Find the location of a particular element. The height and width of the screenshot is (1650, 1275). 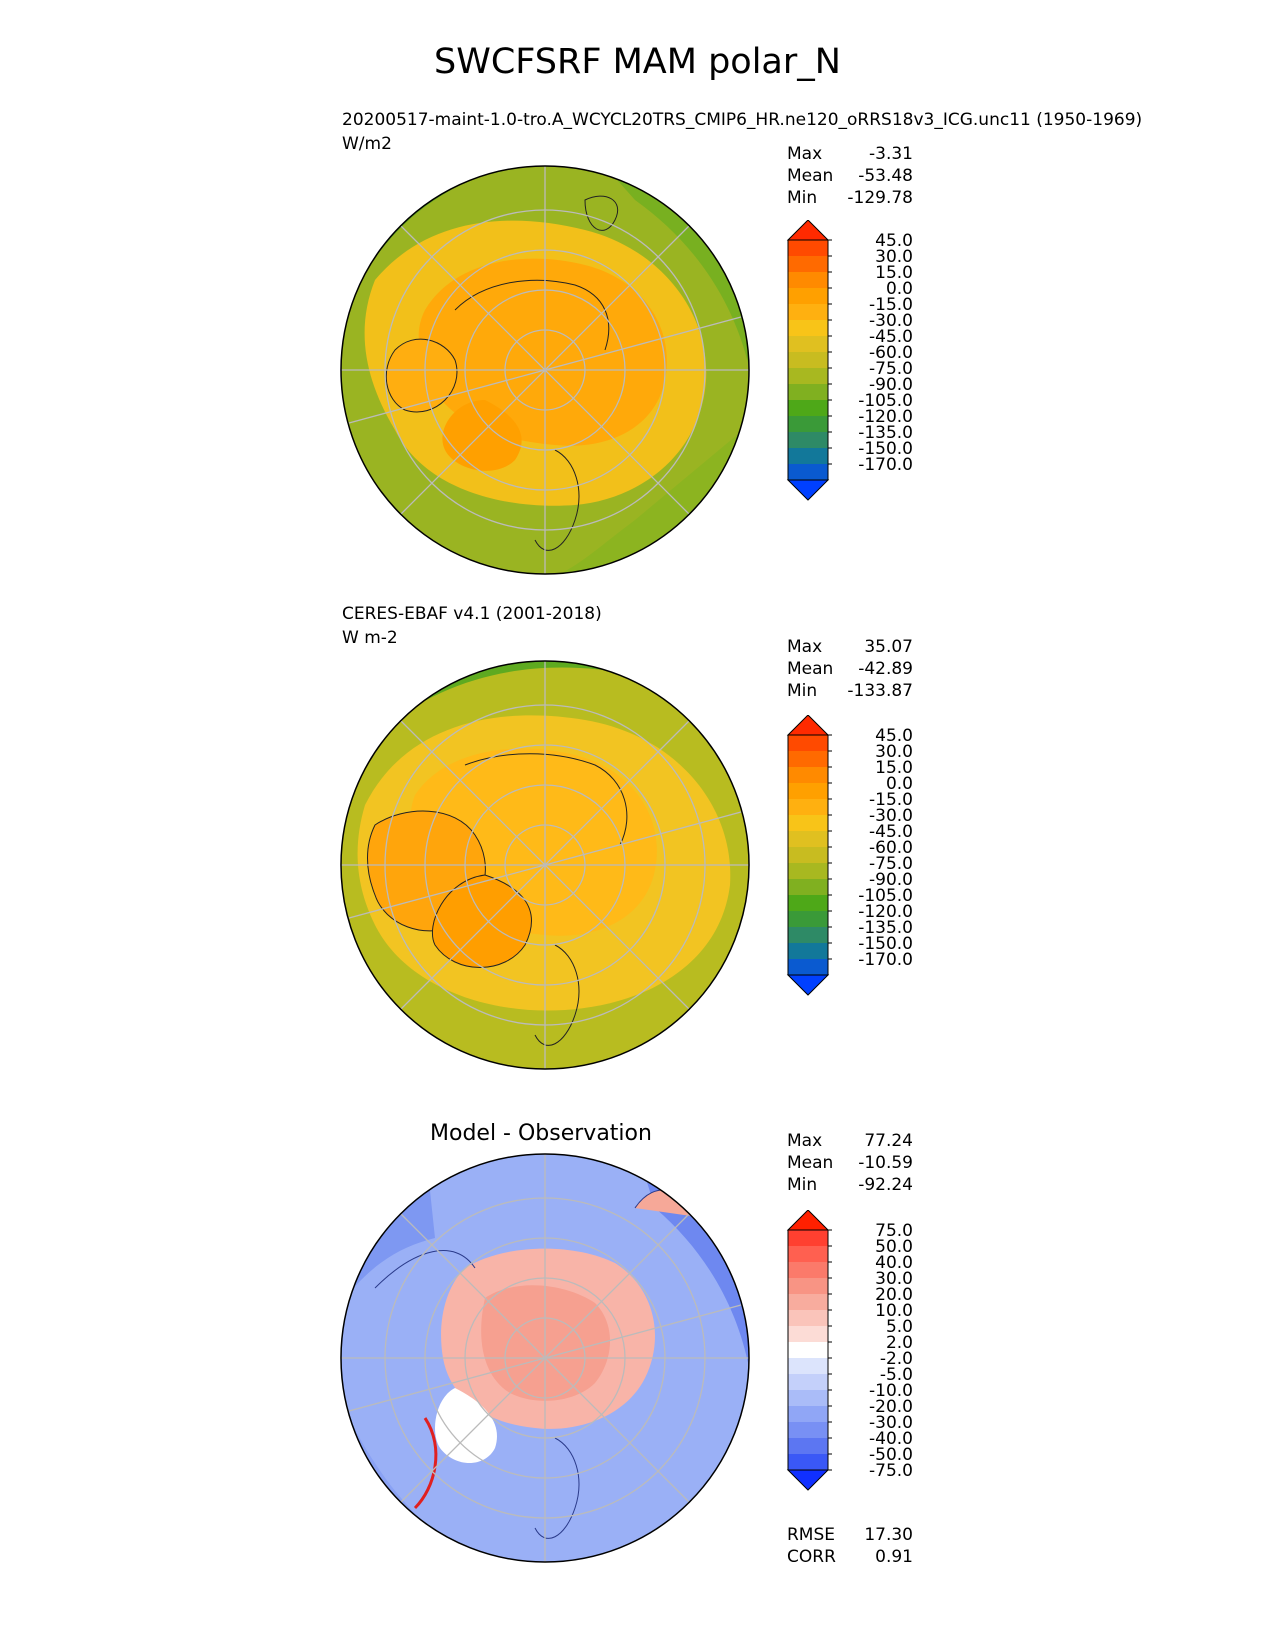

colorbar-tick-label: -40.0 is located at coordinates (891, 1439).